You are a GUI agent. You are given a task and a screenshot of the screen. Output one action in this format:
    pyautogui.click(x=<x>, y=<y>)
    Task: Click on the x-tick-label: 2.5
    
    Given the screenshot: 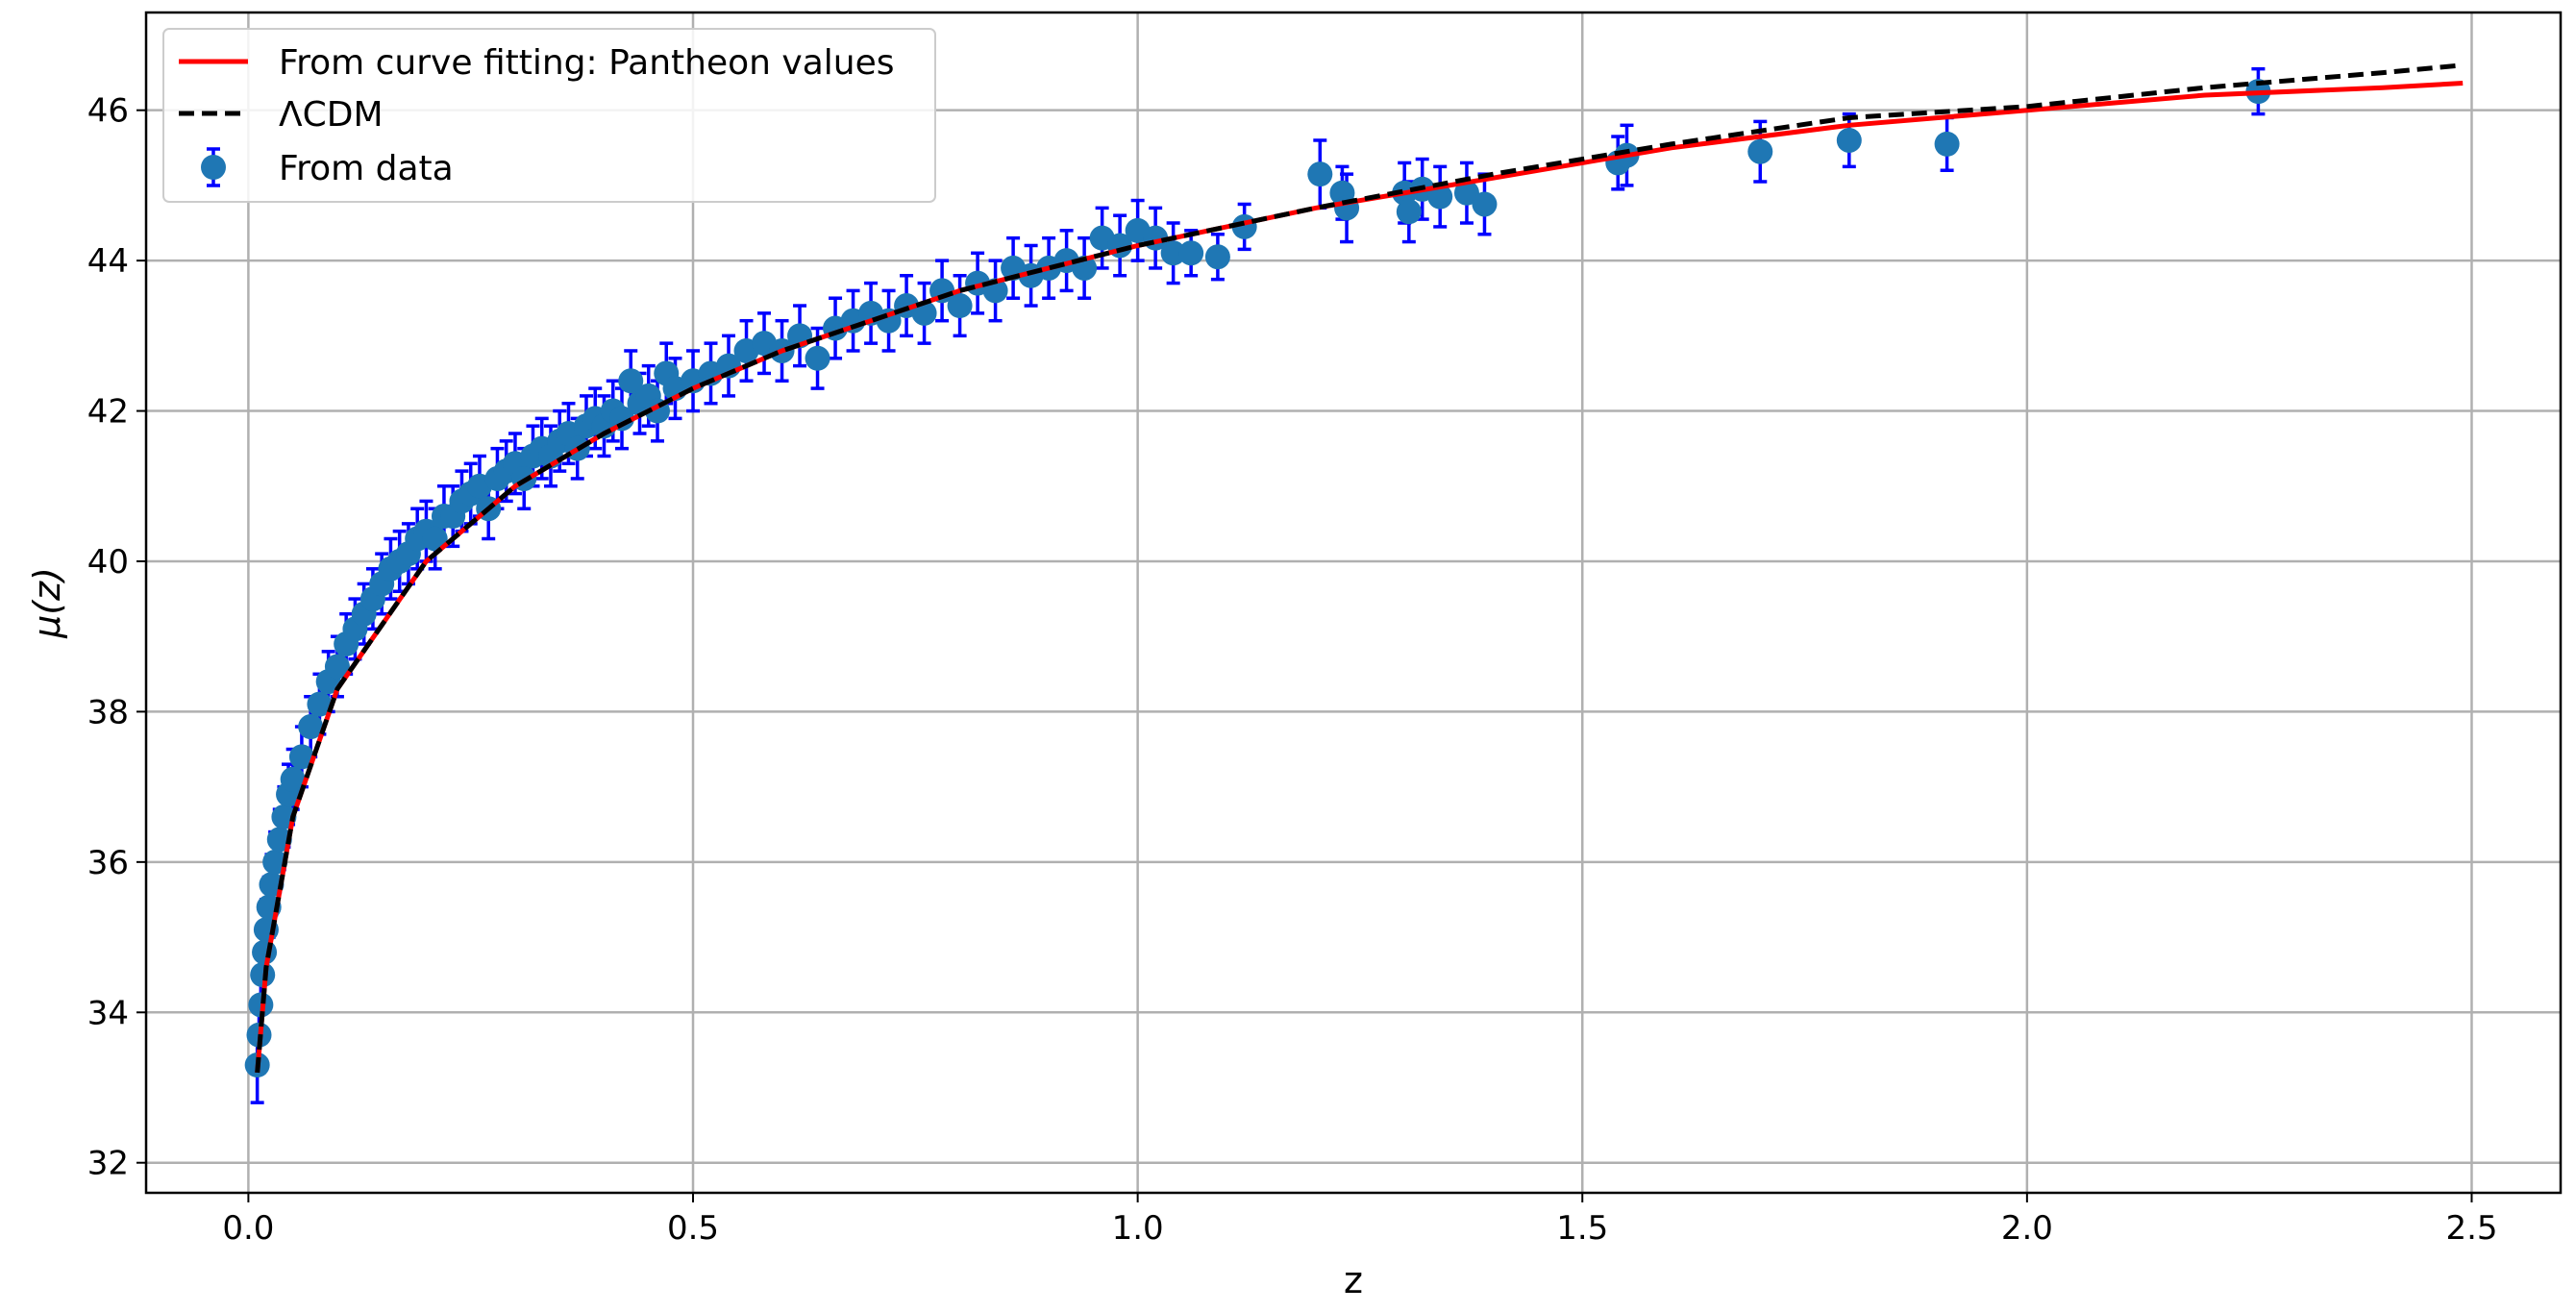 What is the action you would take?
    pyautogui.click(x=2471, y=1228)
    